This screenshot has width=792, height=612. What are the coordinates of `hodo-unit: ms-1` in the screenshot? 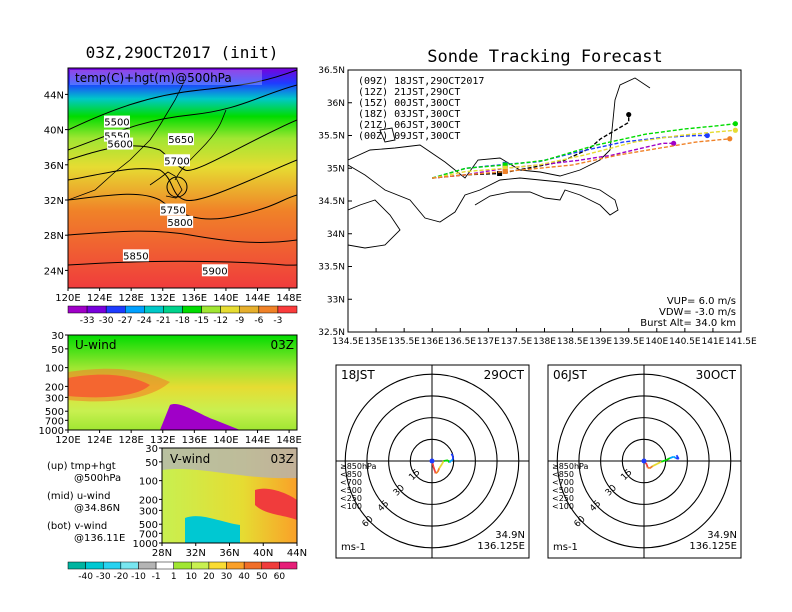 It's located at (353, 547).